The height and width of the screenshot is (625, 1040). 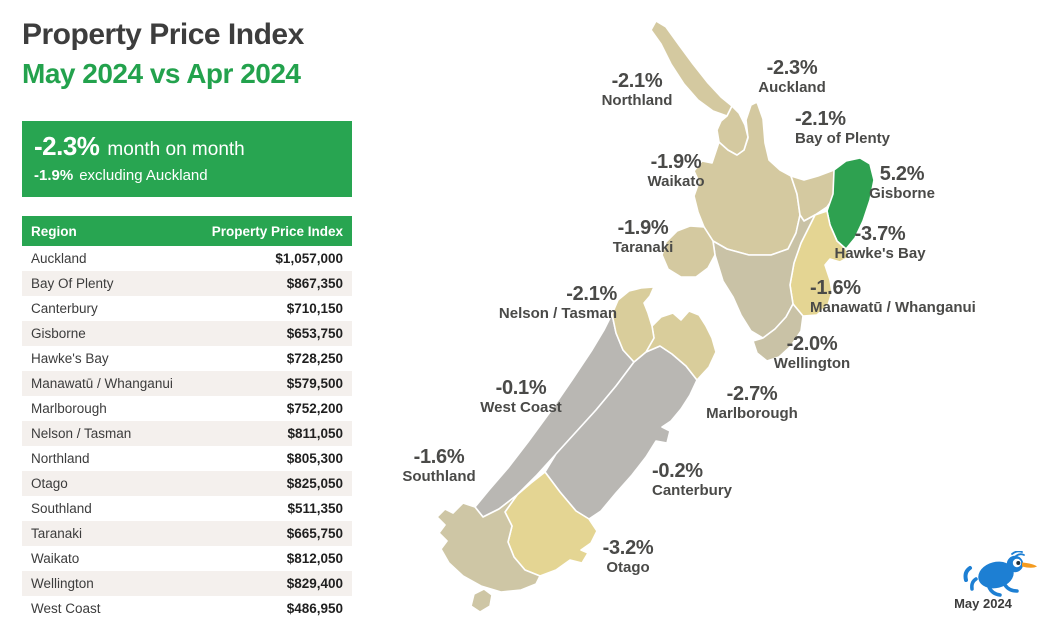 I want to click on table-row: Manawatū / Whanganui $579,500, so click(x=187, y=383).